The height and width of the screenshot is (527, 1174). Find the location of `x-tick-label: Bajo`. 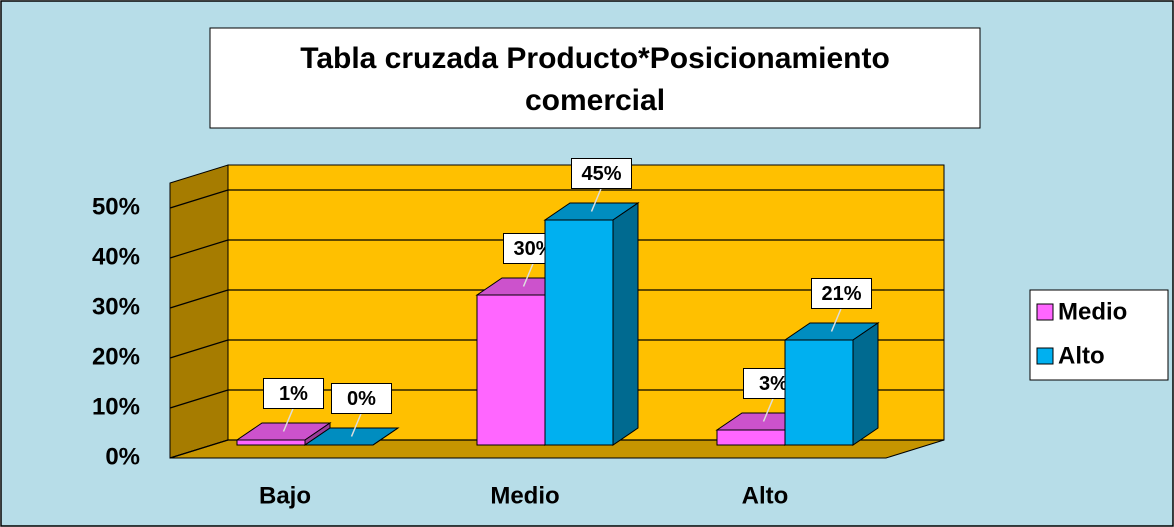

x-tick-label: Bajo is located at coordinates (285, 495).